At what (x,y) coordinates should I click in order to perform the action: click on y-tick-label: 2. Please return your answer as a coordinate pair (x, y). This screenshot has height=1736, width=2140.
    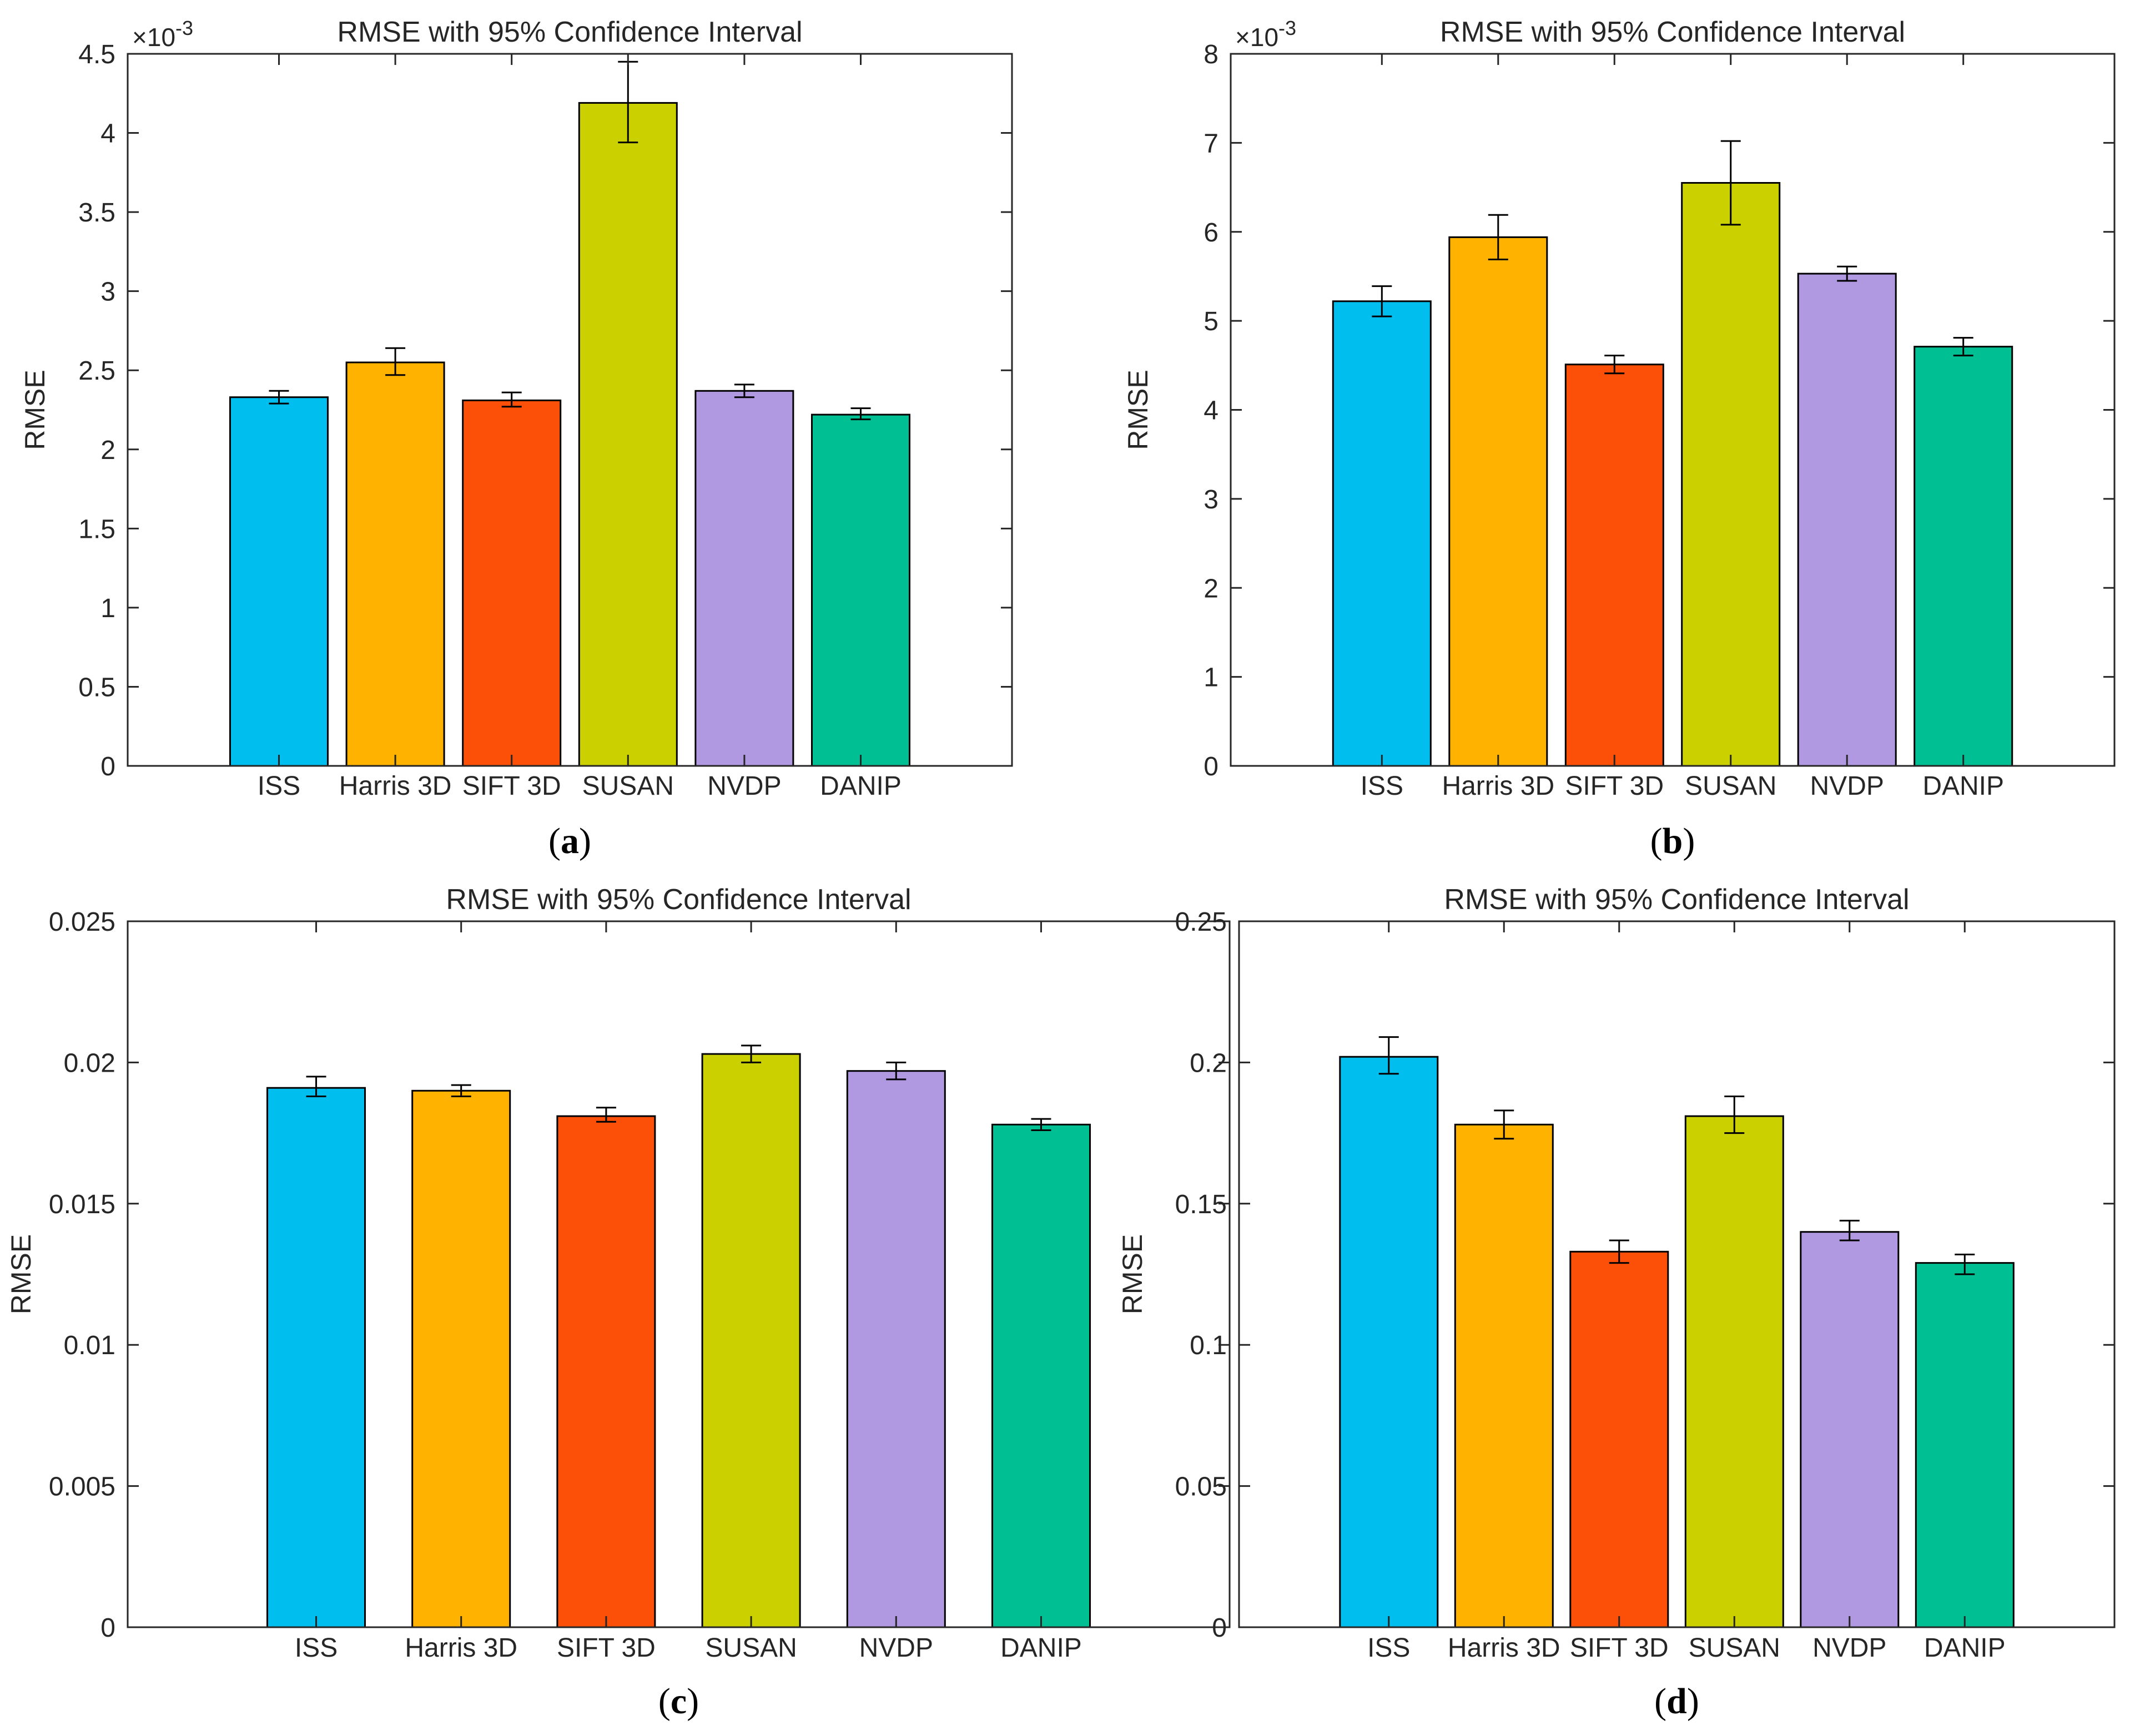
    Looking at the image, I should click on (108, 451).